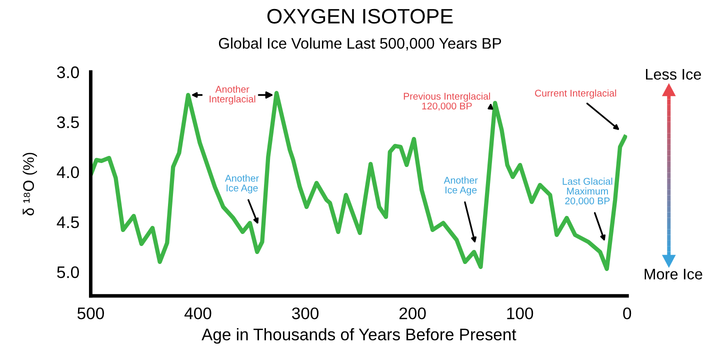 The width and height of the screenshot is (720, 360). I want to click on text: Less Ice, so click(673, 74).